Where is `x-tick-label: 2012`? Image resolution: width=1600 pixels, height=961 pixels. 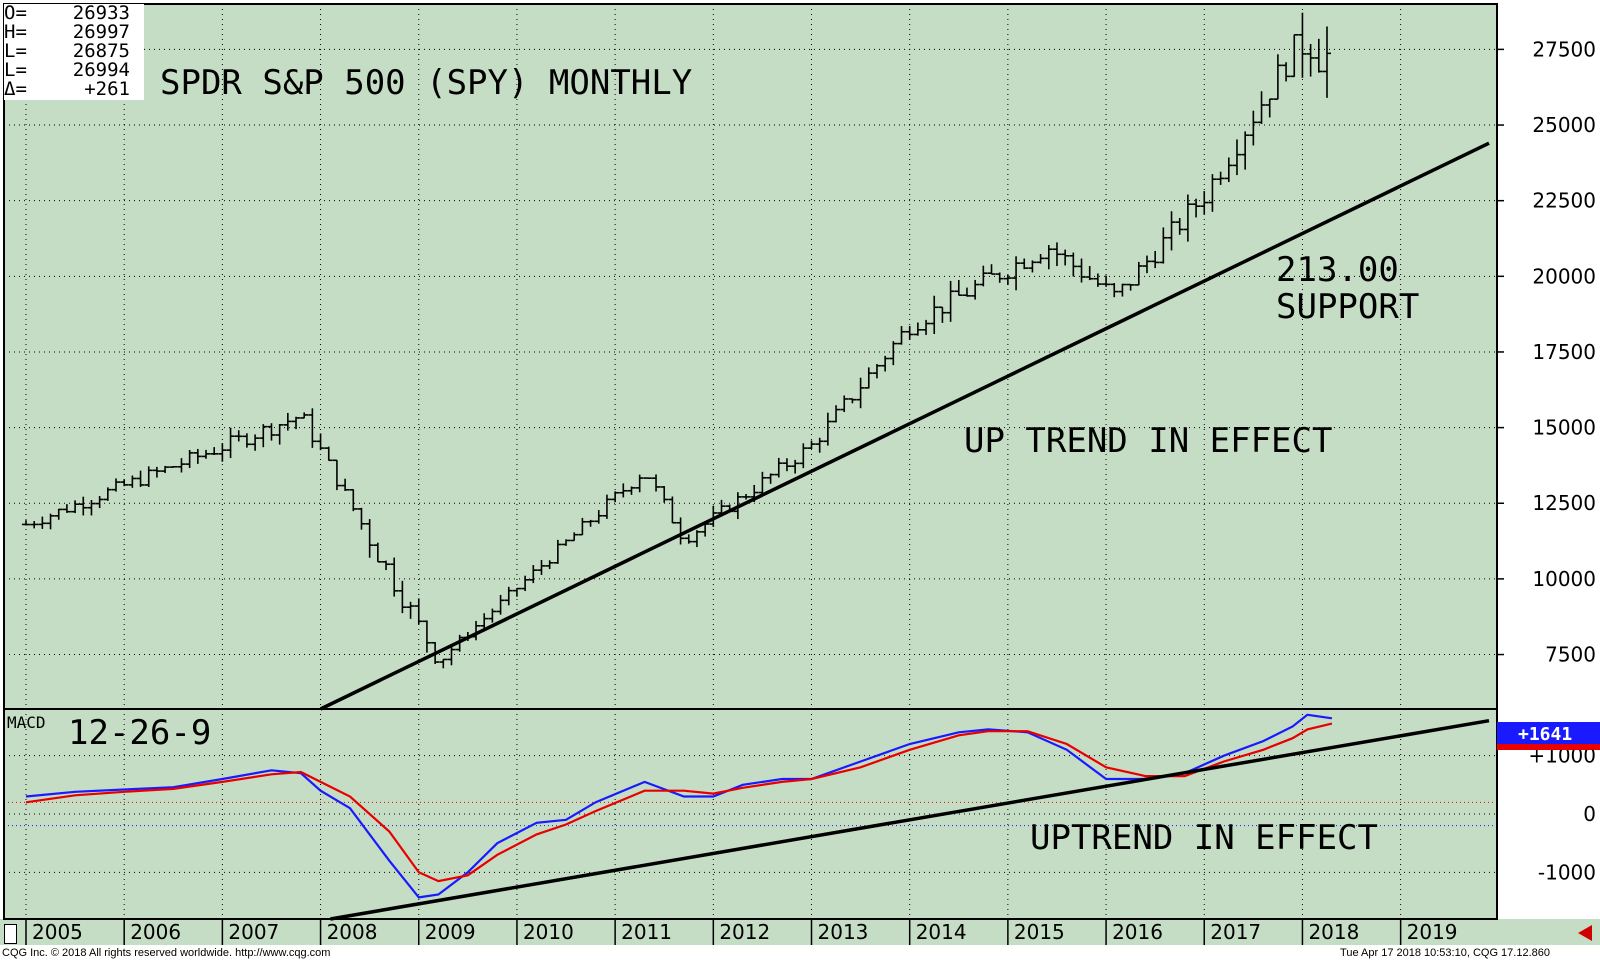
x-tick-label: 2012 is located at coordinates (744, 932).